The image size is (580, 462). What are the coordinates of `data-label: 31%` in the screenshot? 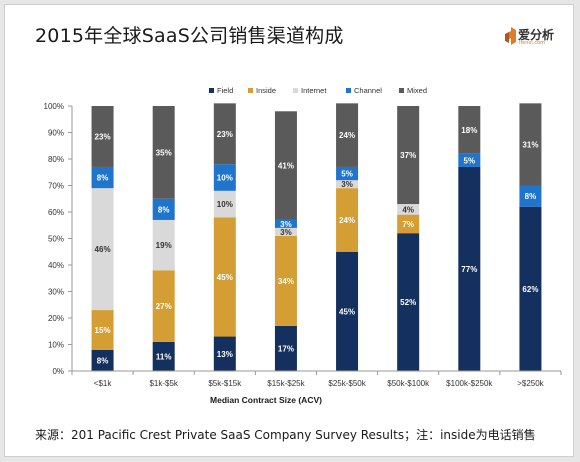 It's located at (530, 144).